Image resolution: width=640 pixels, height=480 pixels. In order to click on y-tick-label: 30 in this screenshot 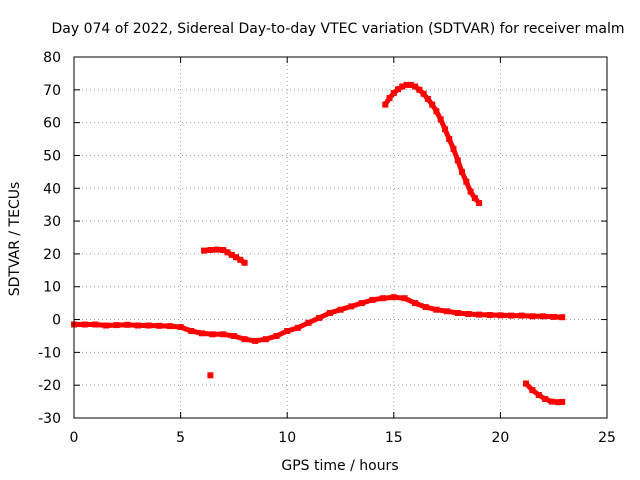, I will do `click(52, 222)`.